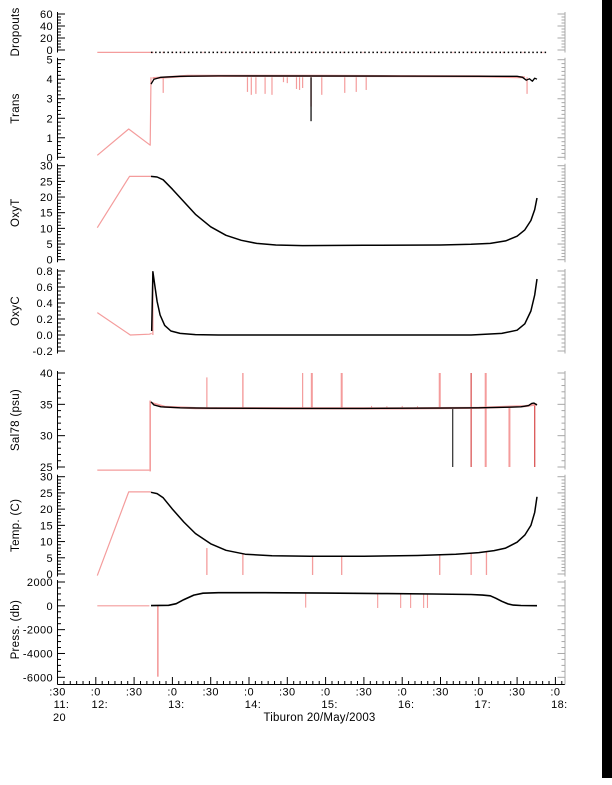 Image resolution: width=612 pixels, height=785 pixels. Describe the element at coordinates (45, 304) in the screenshot. I see `svg-text: 0.4` at that location.